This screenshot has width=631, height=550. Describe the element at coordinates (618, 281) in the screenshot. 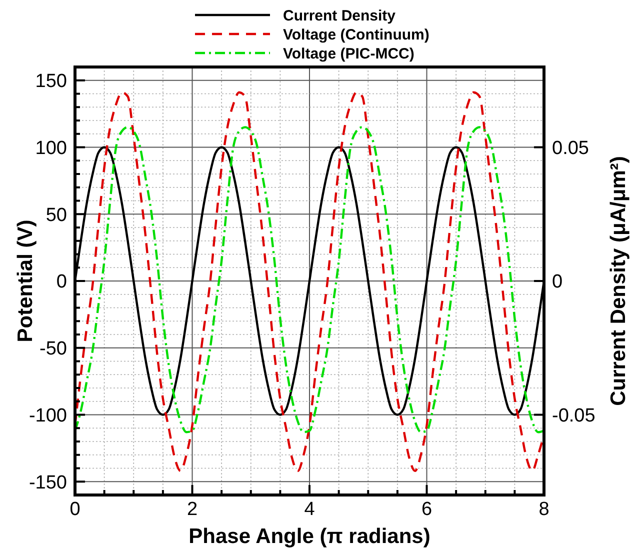

I see `y2-axis-title: Current Density (μA/μm²)` at that location.